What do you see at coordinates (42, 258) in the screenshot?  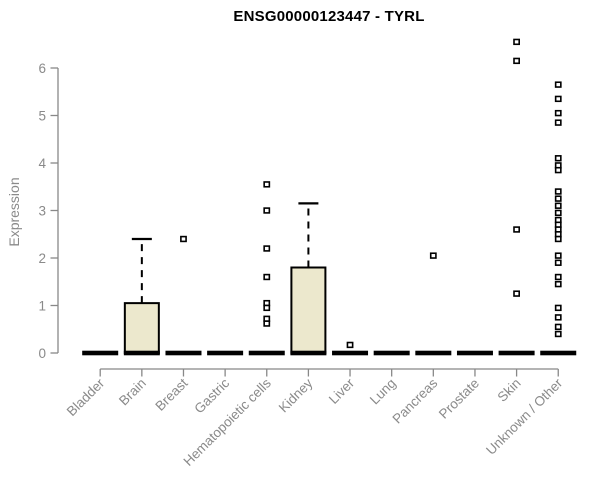 I see `y-tick-label: 2` at bounding box center [42, 258].